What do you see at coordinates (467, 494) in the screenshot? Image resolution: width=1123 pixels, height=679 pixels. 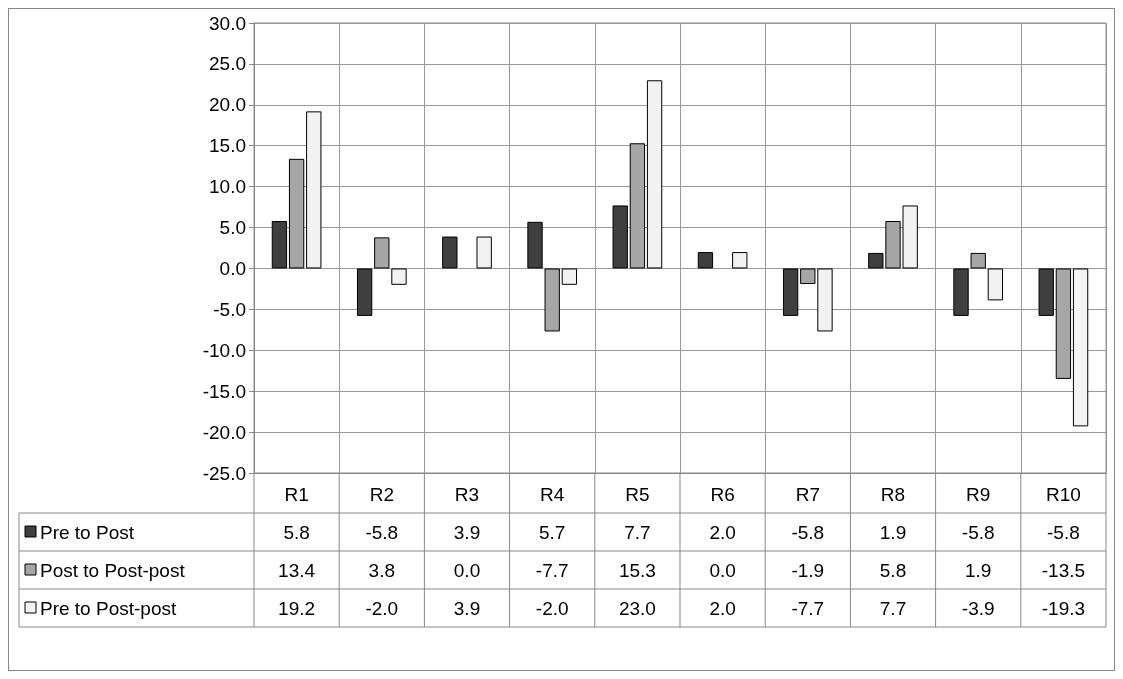 I see `x-tick-label: R3` at bounding box center [467, 494].